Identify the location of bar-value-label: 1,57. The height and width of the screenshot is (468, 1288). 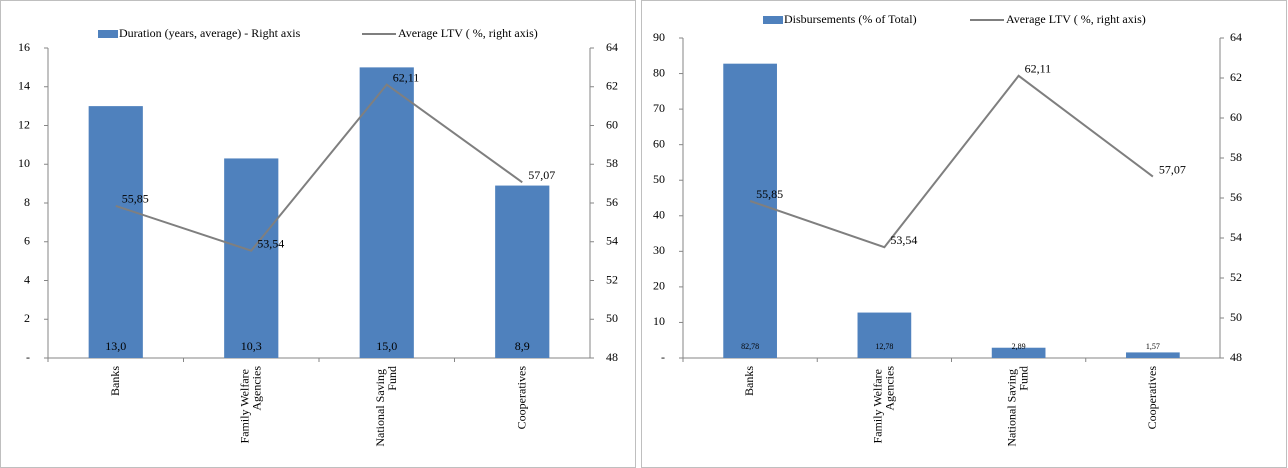
(1153, 346).